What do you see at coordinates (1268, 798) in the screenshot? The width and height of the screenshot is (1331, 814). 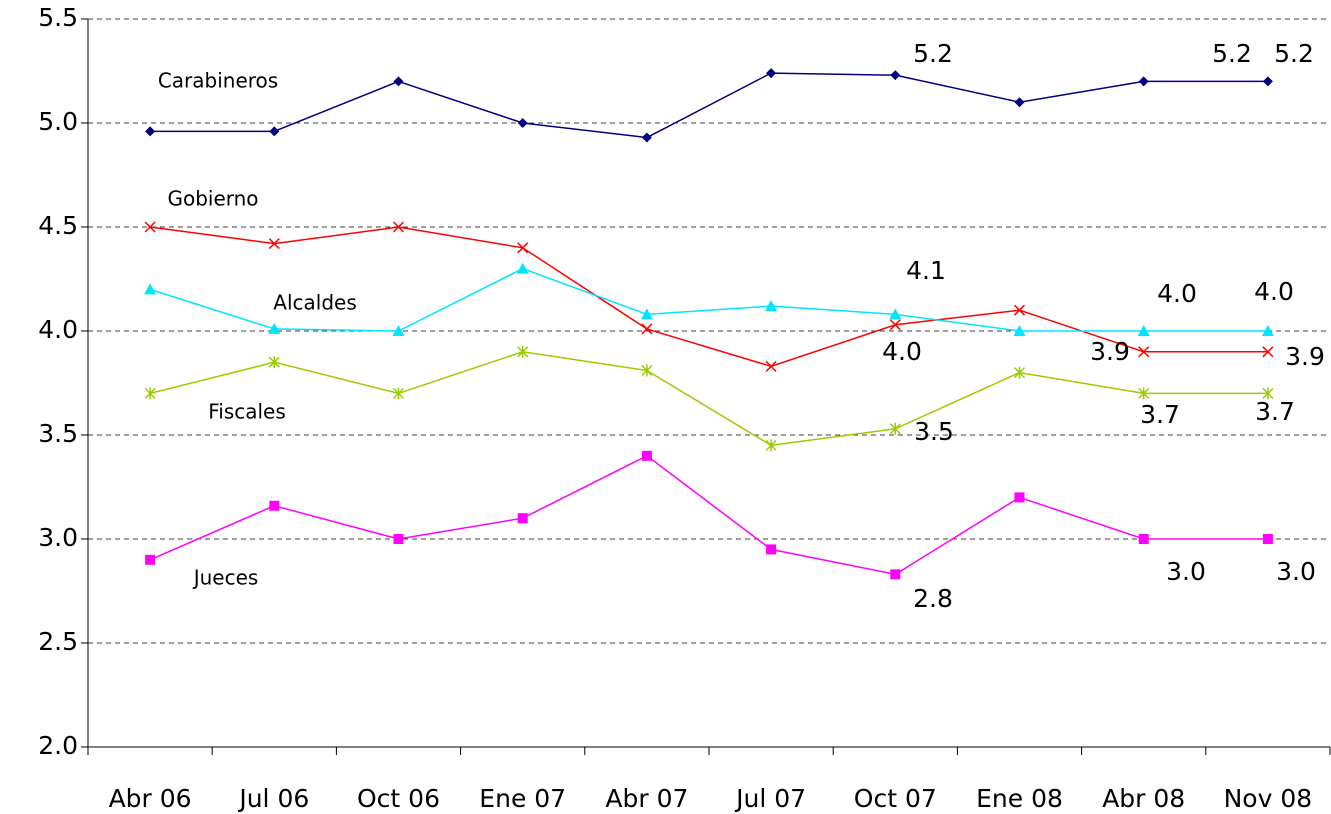 I see `x-tick-label: Nov 08` at bounding box center [1268, 798].